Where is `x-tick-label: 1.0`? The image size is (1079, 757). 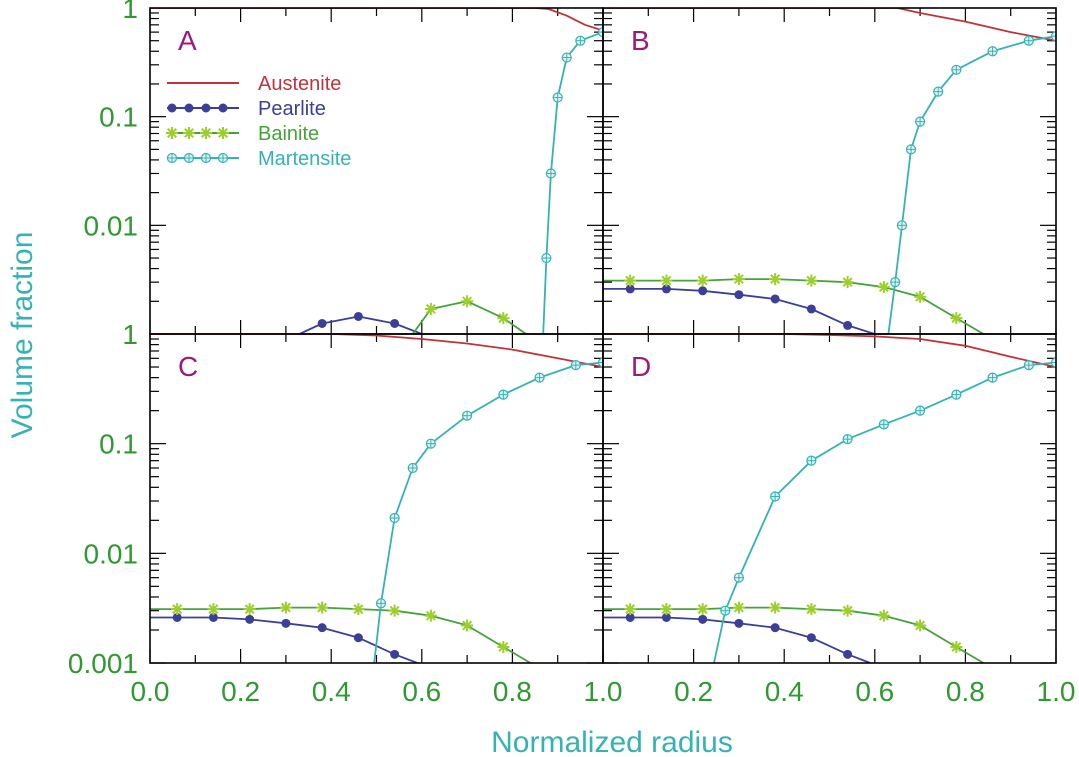
x-tick-label: 1.0 is located at coordinates (603, 691).